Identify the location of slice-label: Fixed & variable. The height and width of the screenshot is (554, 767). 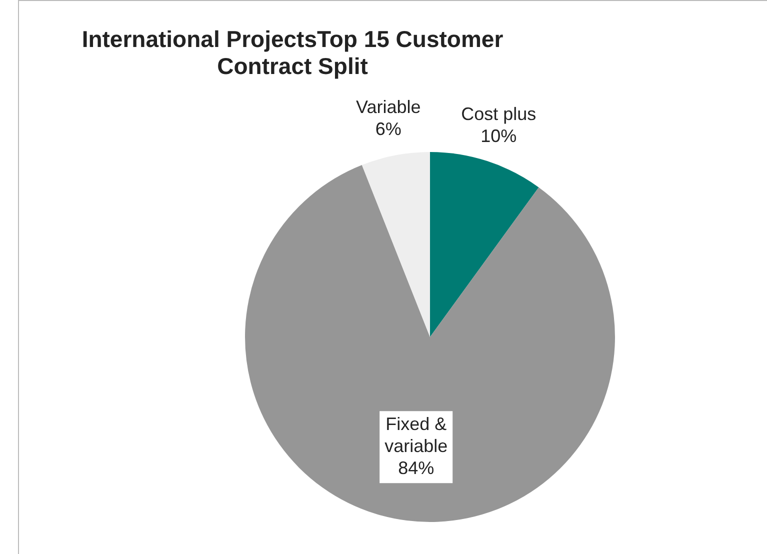
(416, 435).